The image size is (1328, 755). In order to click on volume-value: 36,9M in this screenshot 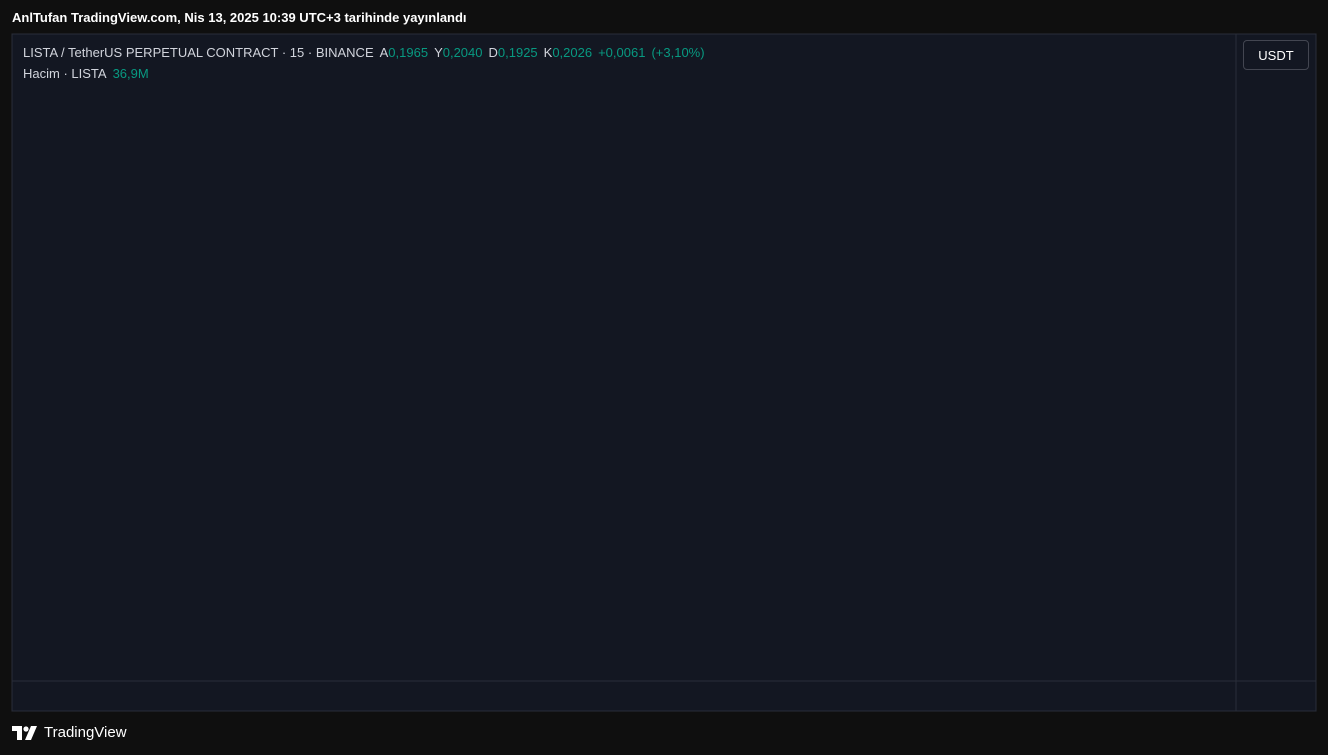, I will do `click(130, 73)`.